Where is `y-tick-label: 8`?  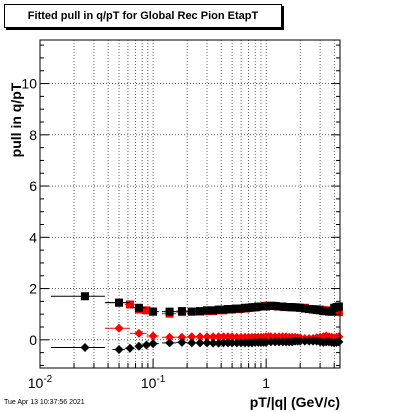
y-tick-label: 8 is located at coordinates (33, 135).